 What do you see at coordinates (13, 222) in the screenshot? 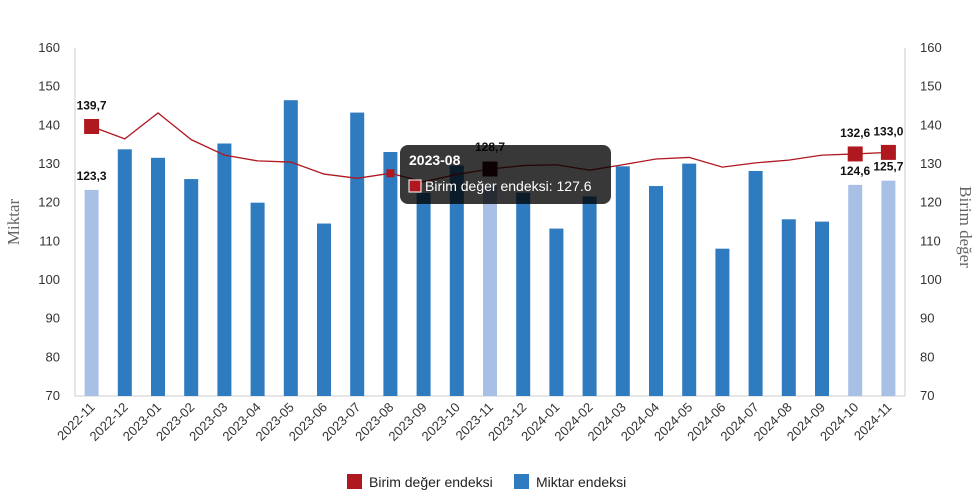
I see `y-axis-left-title: Miktar` at bounding box center [13, 222].